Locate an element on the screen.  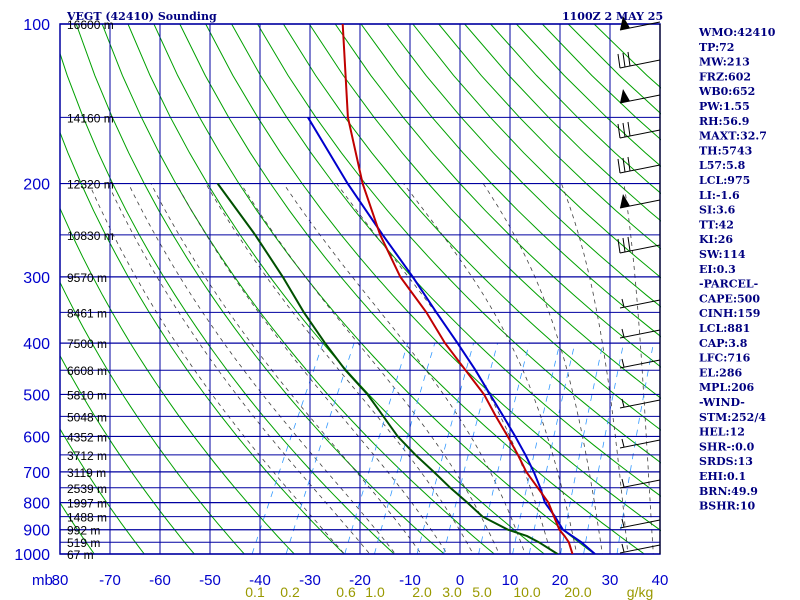
height-label: 8461 m is located at coordinates (87, 313).